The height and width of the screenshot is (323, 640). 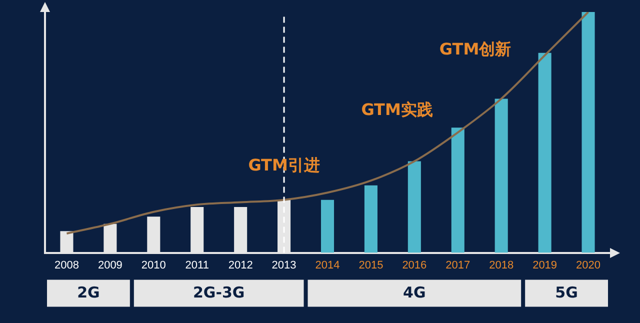 I want to click on x-tick-label: 2010, so click(x=153, y=265).